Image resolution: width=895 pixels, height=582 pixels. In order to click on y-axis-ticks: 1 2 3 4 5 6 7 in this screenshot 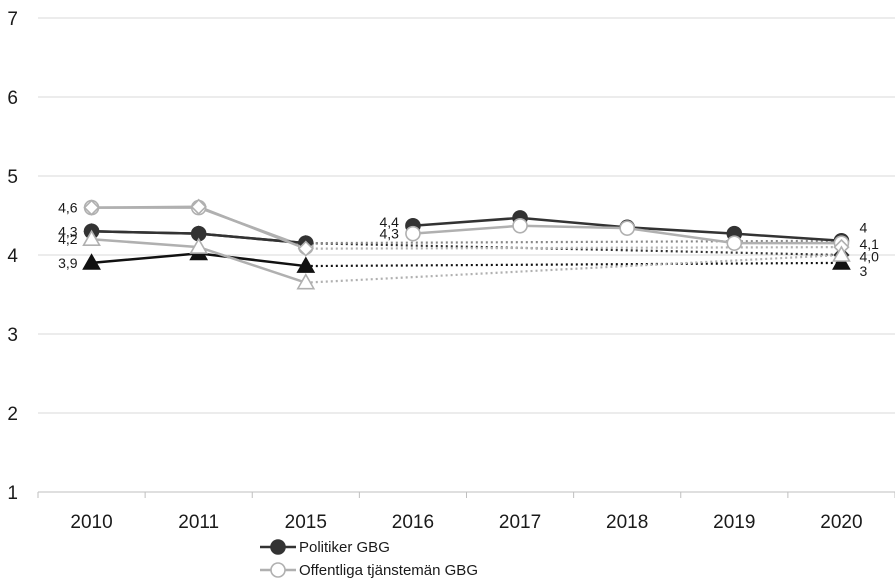, I will do `click(12, 256)`.